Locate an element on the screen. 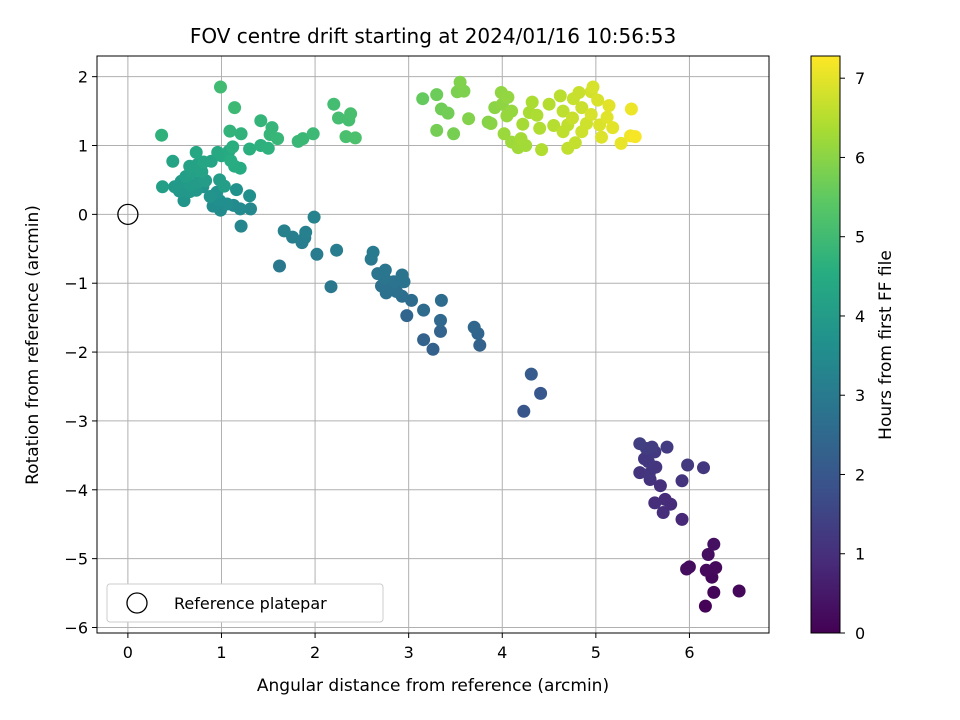  colorbar-tick-label: 2 is located at coordinates (860, 474).